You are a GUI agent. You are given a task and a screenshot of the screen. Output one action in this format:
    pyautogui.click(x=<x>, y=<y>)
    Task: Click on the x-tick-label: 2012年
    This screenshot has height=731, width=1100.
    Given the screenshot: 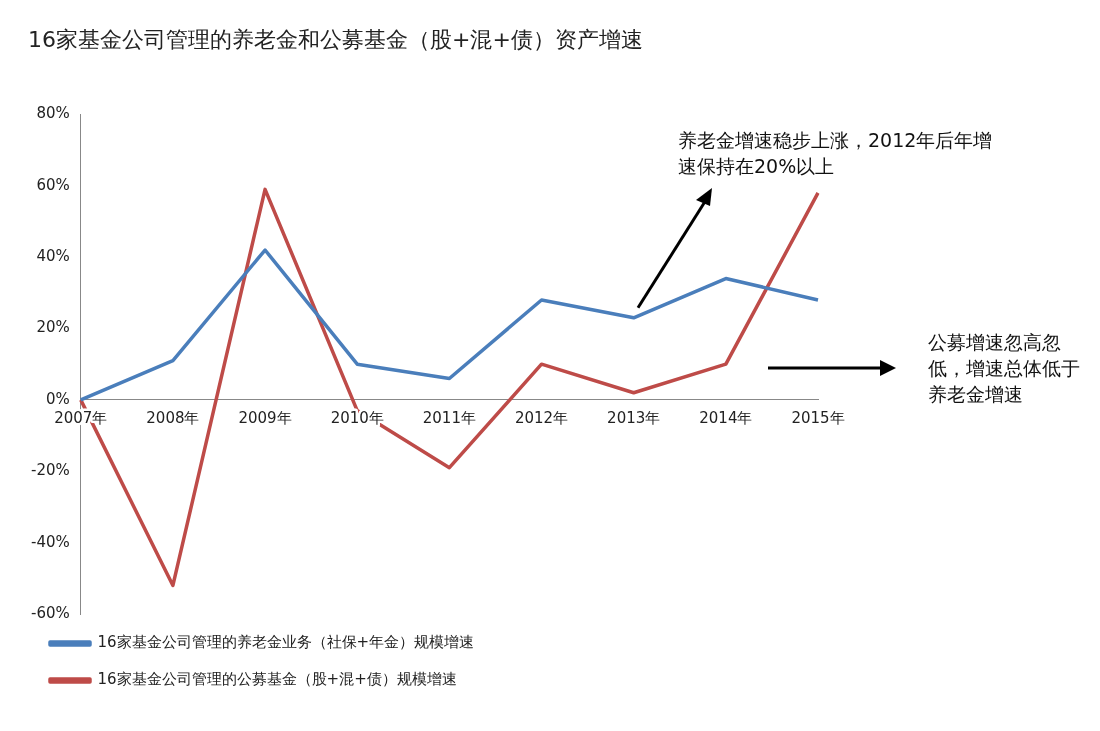 What is the action you would take?
    pyautogui.click(x=541, y=418)
    